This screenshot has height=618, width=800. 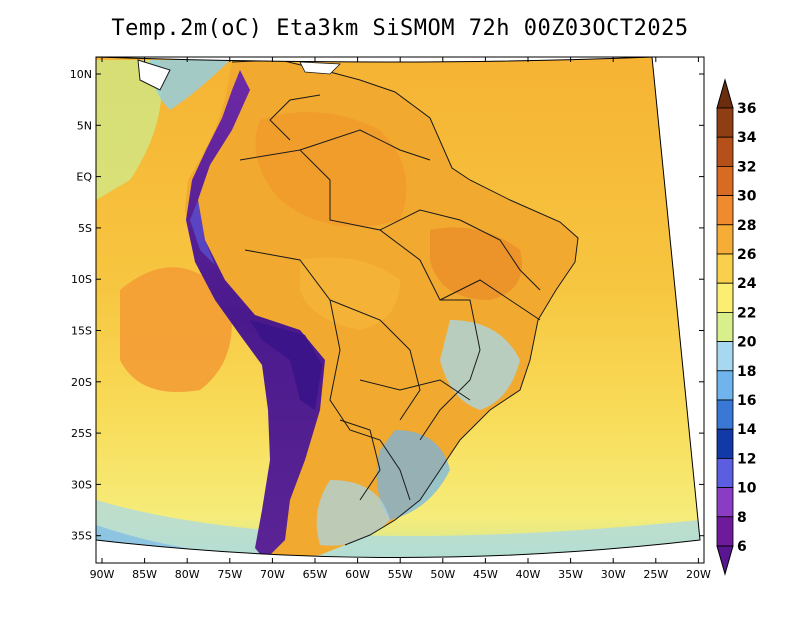 I want to click on colorbar-label: 26, so click(x=746, y=255).